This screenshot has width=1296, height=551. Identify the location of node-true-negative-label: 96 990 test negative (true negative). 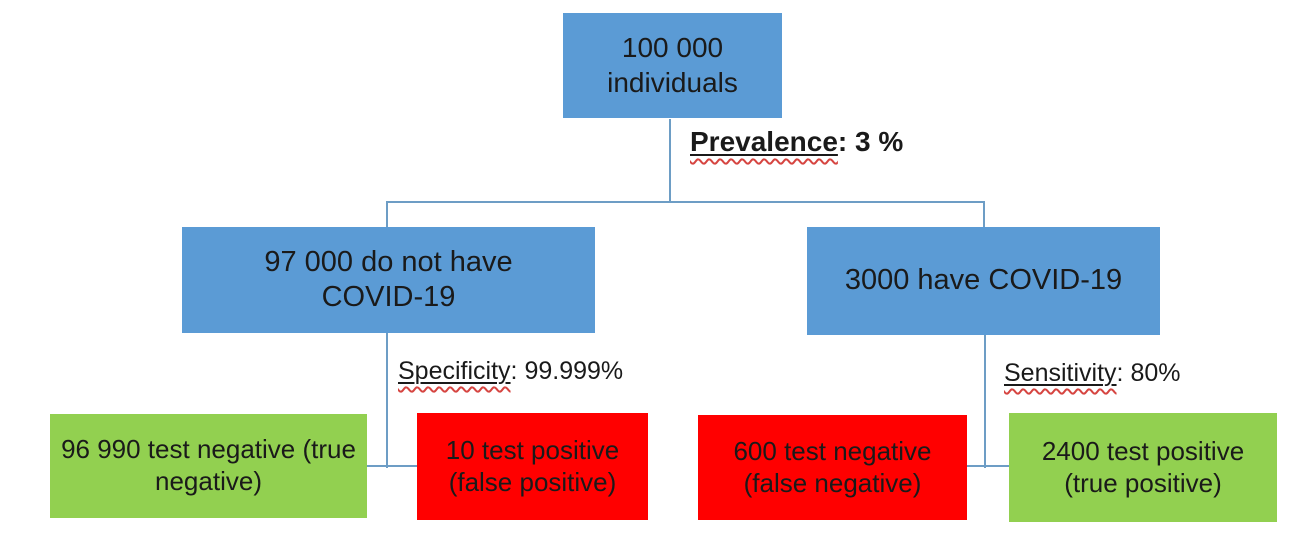
(208, 465).